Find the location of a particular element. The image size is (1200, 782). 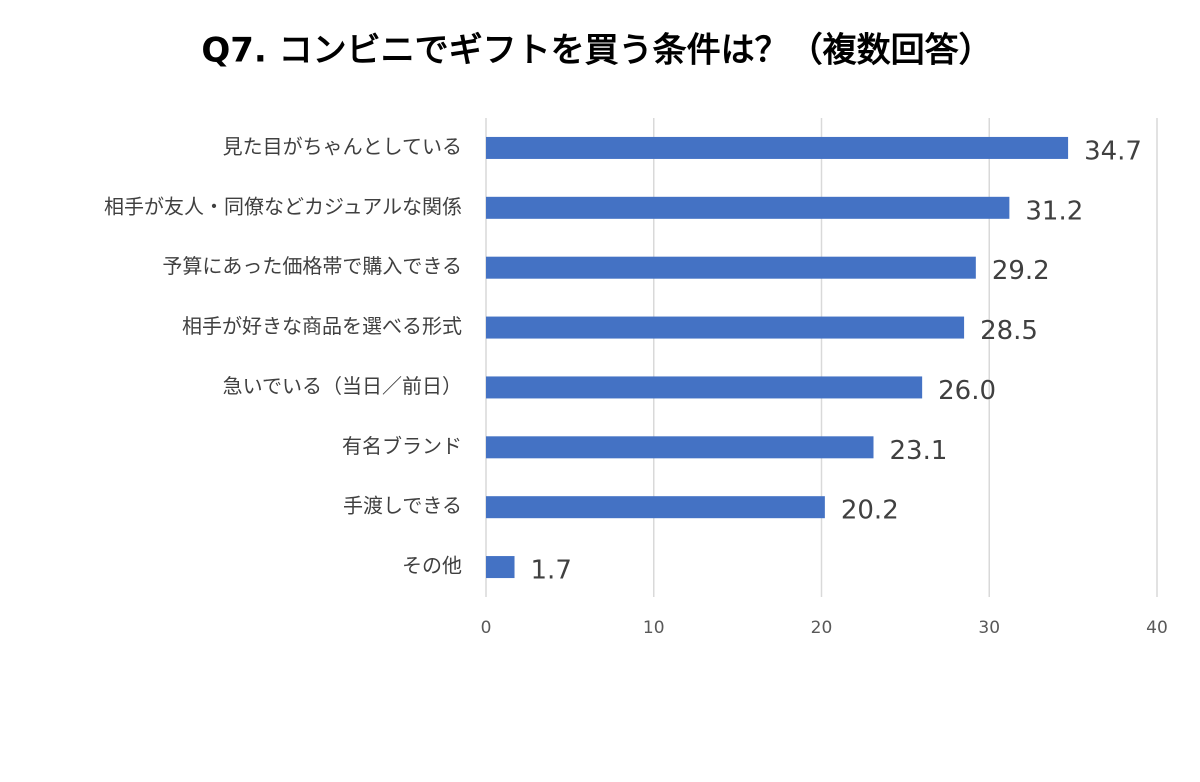

x-tick-label: 40 is located at coordinates (1157, 628).